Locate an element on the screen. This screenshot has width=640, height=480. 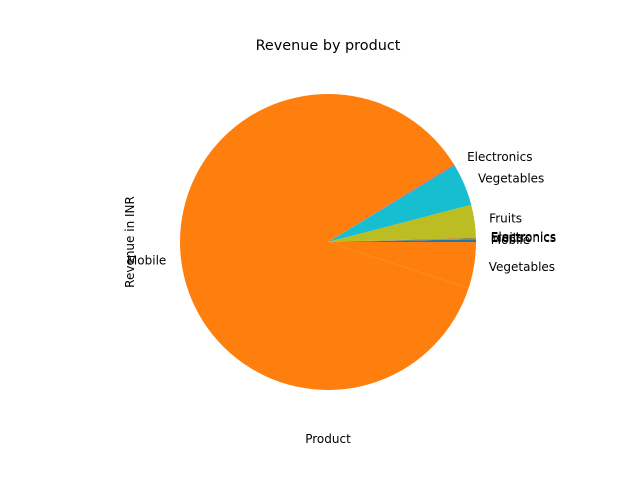
x-axis-label: Product is located at coordinates (328, 439).